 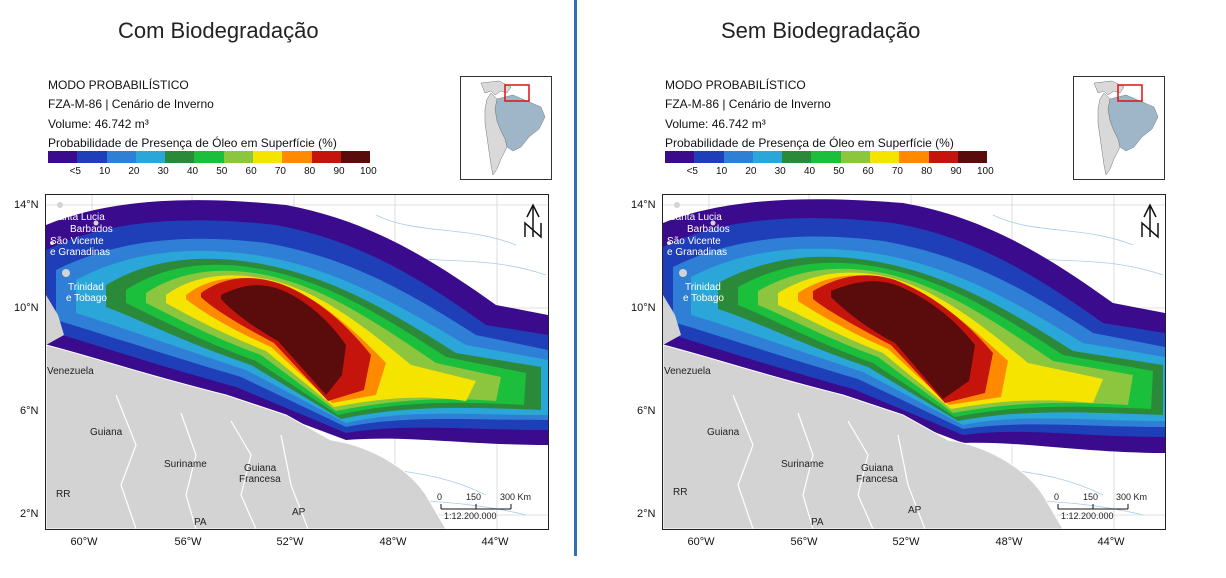 What do you see at coordinates (751, 171) in the screenshot?
I see `legend-tick-label: 20` at bounding box center [751, 171].